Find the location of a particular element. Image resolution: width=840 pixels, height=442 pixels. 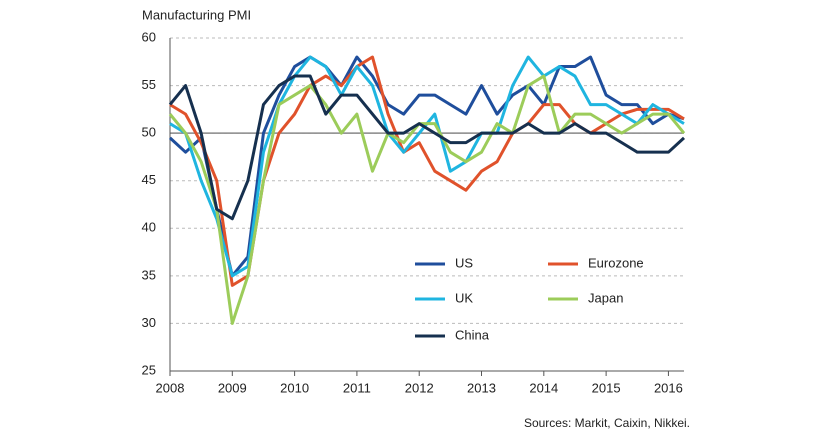

legend-label: UK is located at coordinates (464, 297).